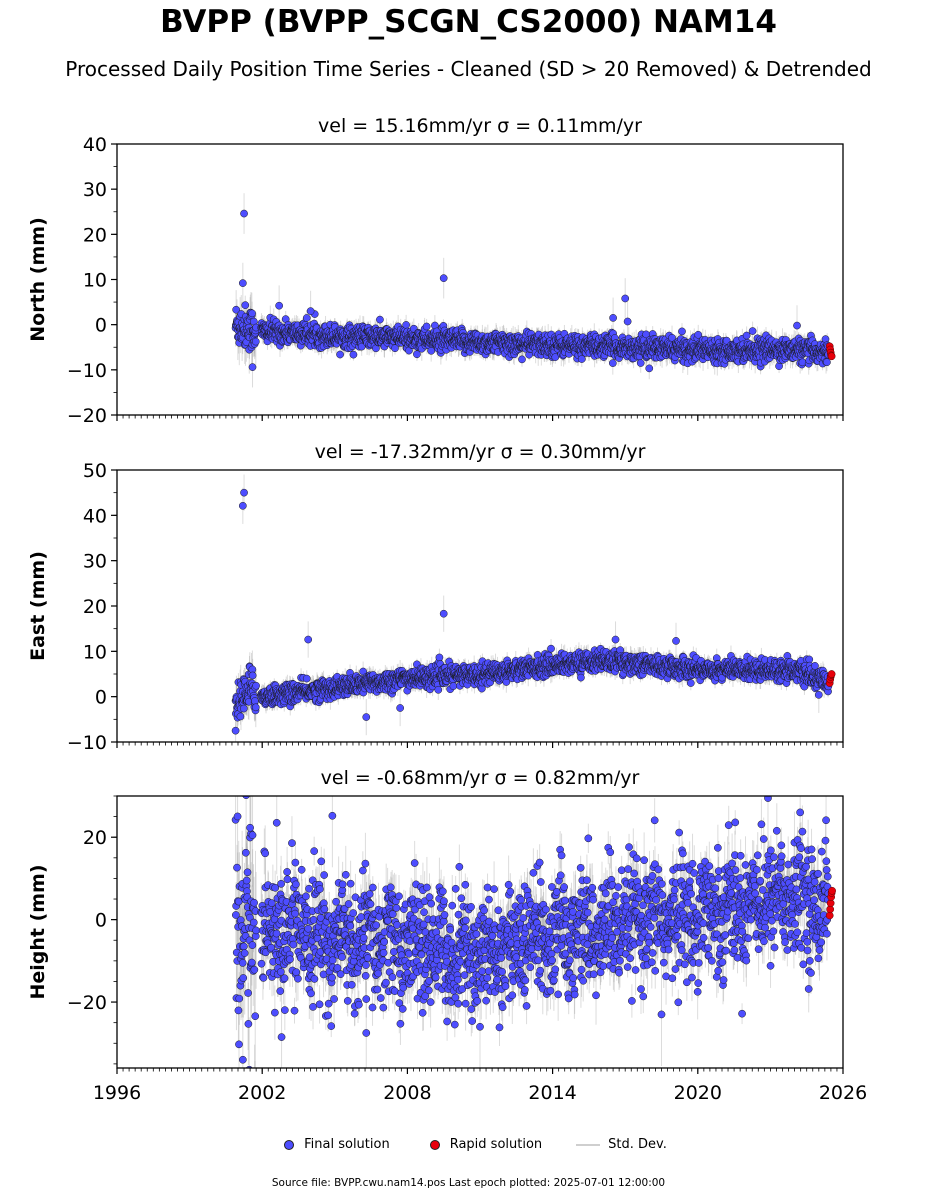  I want to click on y-tick-label: 0, so click(101, 326).